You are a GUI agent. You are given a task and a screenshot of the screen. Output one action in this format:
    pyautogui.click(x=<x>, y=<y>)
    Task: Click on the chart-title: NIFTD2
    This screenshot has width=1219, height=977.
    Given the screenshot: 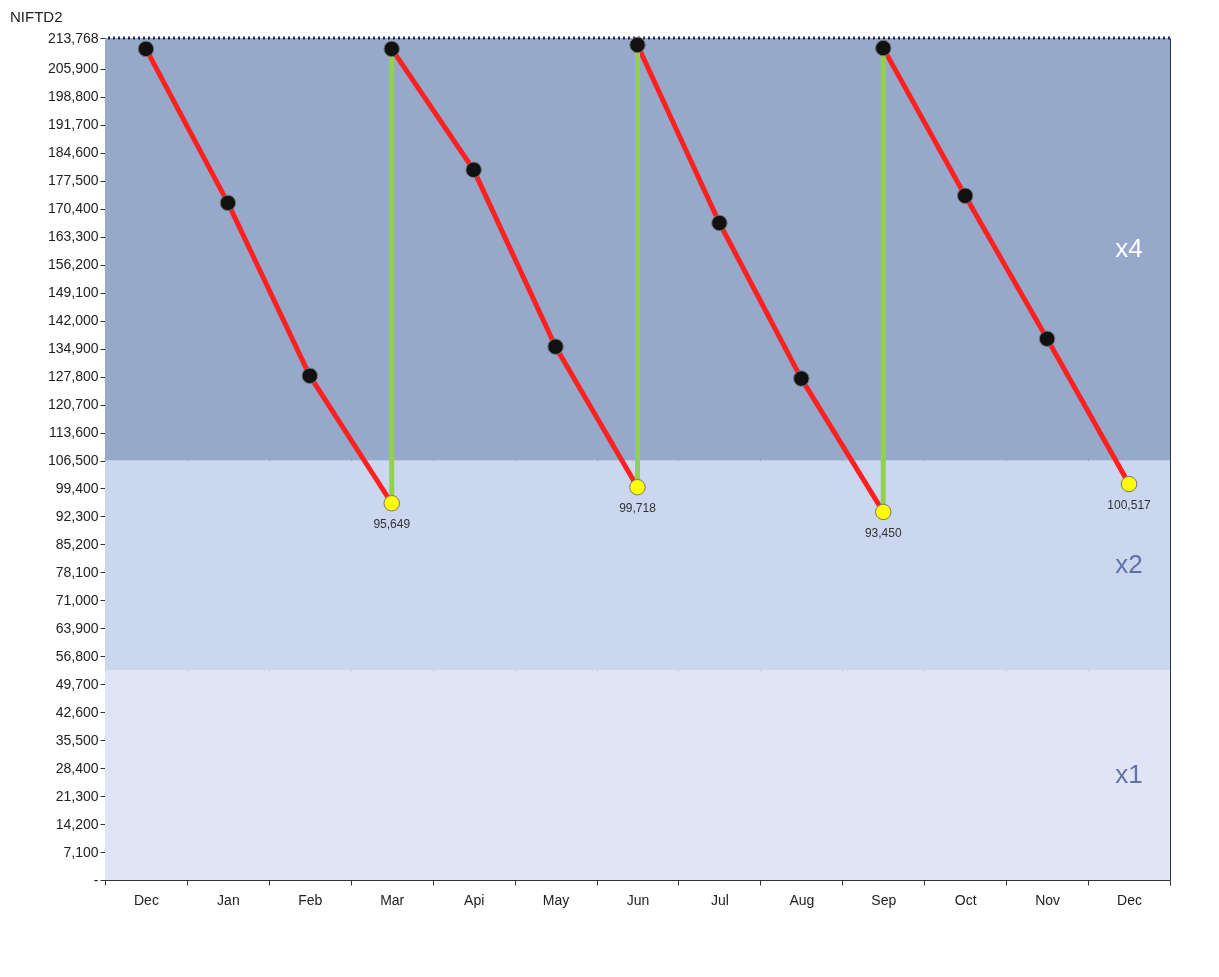 What is the action you would take?
    pyautogui.click(x=36, y=16)
    